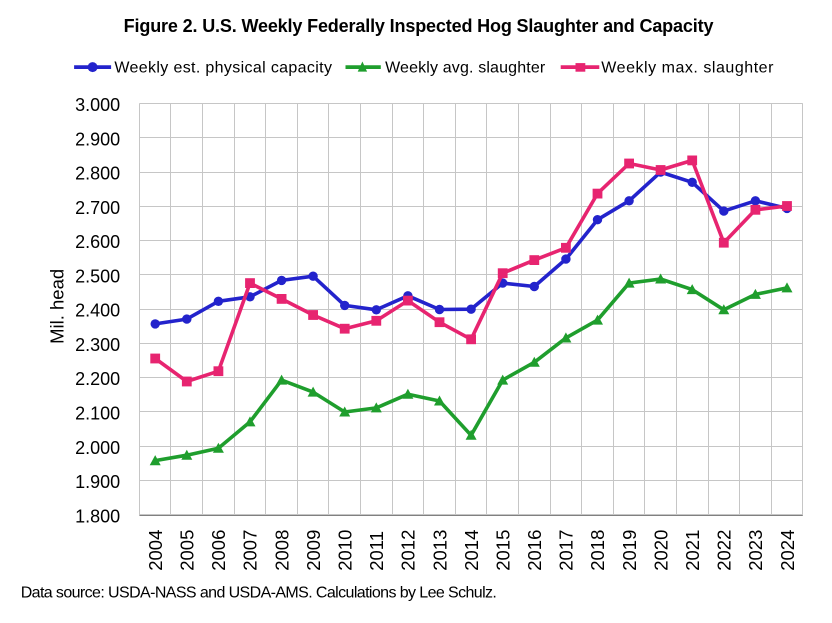  What do you see at coordinates (281, 550) in the screenshot?
I see `svg-text: 2008` at bounding box center [281, 550].